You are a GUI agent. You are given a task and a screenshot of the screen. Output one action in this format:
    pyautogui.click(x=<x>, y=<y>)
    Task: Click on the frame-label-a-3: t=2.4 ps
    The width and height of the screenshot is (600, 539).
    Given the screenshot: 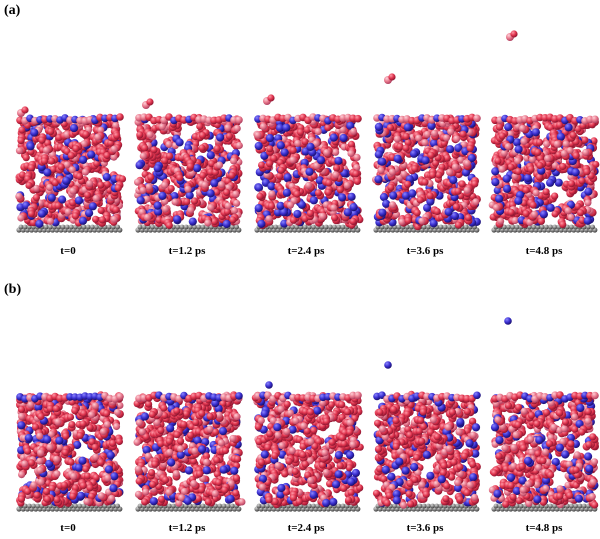 What is the action you would take?
    pyautogui.click(x=306, y=251)
    